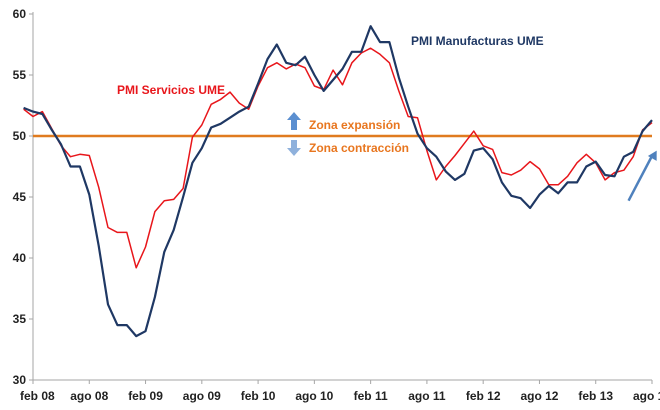 The width and height of the screenshot is (660, 410). What do you see at coordinates (20, 14) in the screenshot?
I see `y-tick-label: 60` at bounding box center [20, 14].